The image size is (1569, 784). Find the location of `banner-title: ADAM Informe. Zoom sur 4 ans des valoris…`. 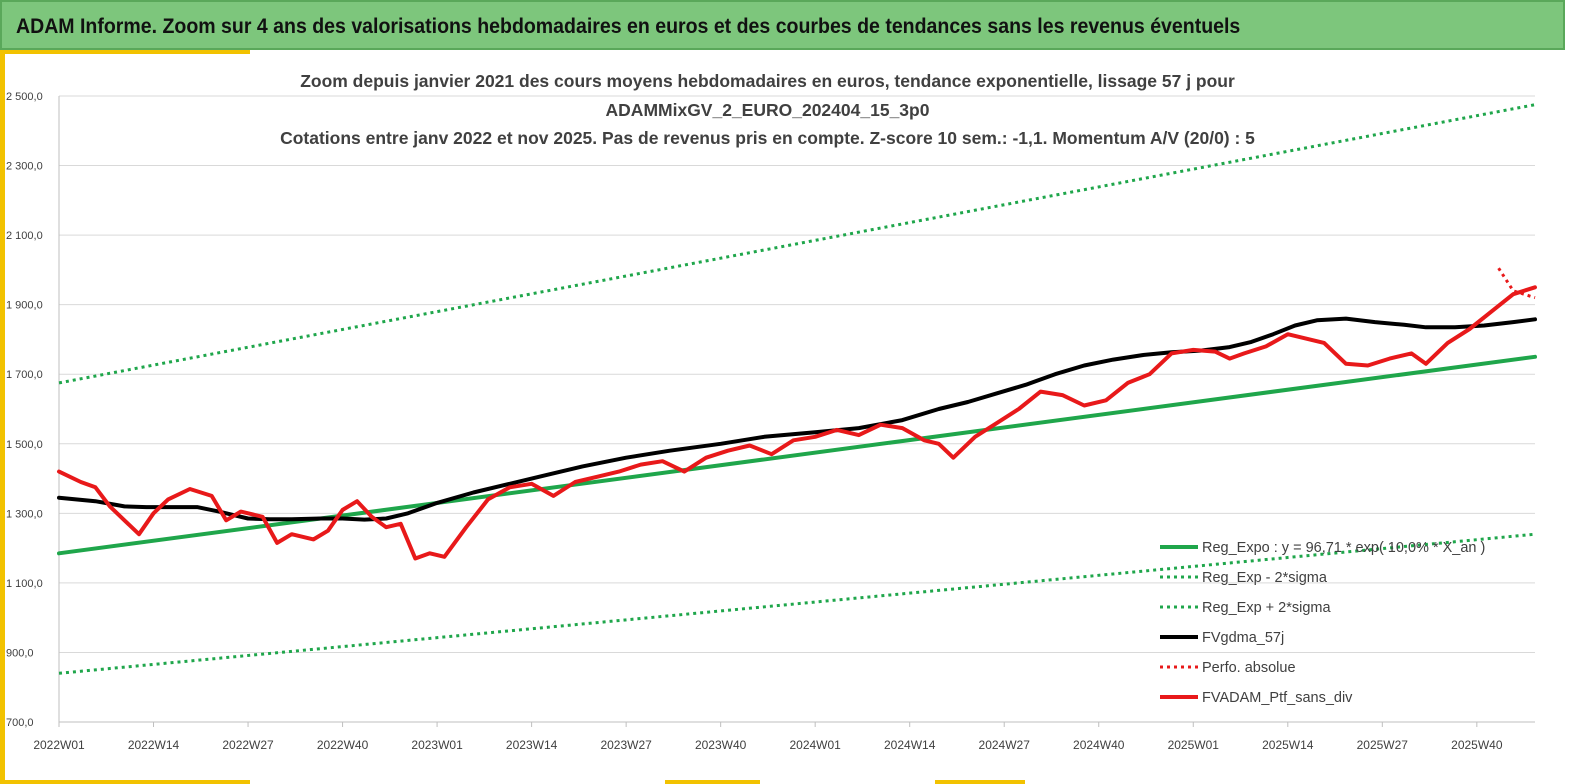

banner-title: ADAM Informe. Zoom sur 4 ans des valoris… is located at coordinates (628, 26).